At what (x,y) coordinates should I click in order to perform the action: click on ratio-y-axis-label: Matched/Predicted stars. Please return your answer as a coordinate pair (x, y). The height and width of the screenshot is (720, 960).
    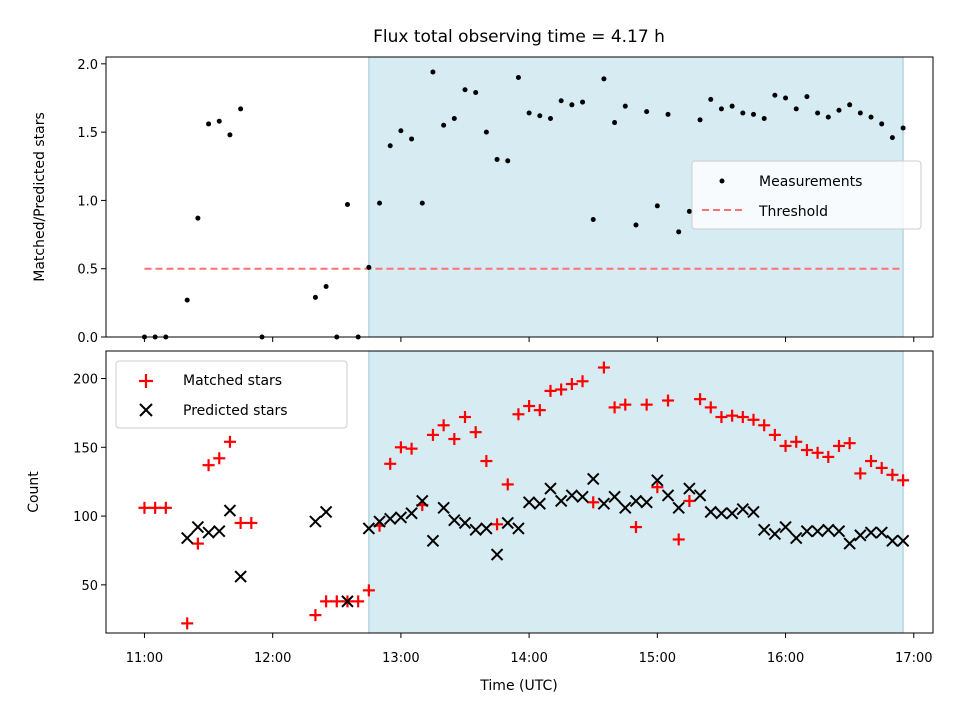
    Looking at the image, I should click on (40, 197).